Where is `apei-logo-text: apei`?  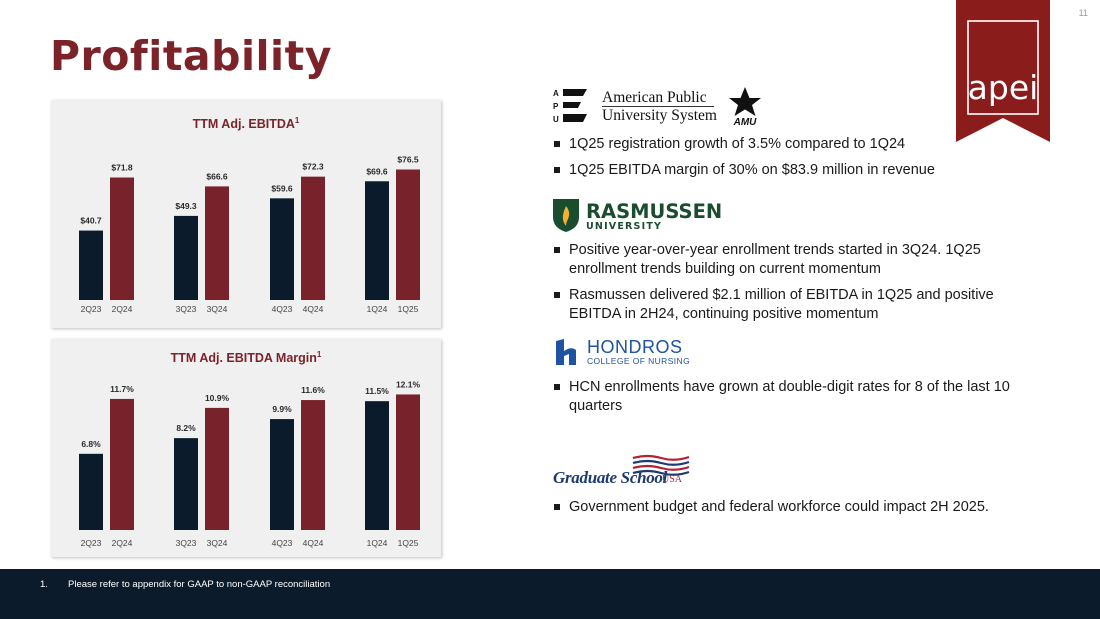
apei-logo-text: apei is located at coordinates (1003, 87).